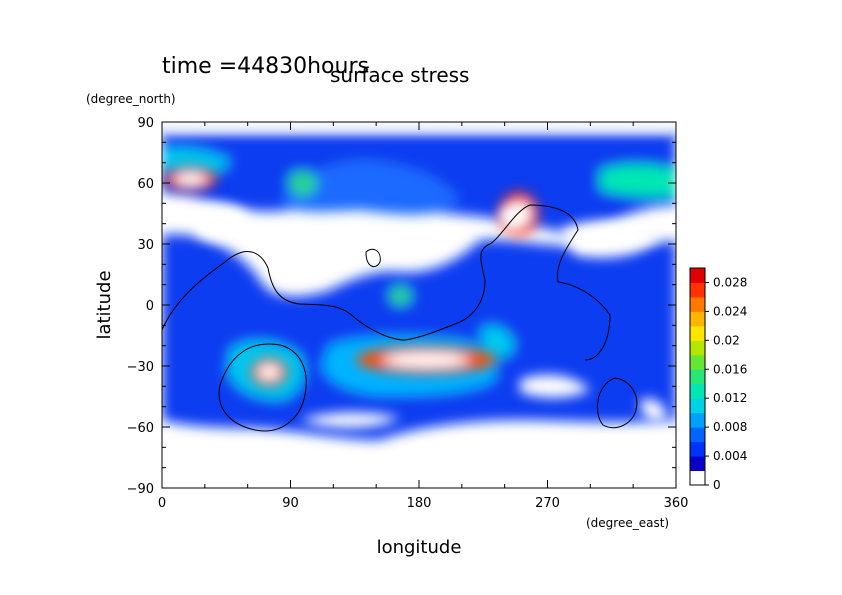 Image resolution: width=842 pixels, height=595 pixels. I want to click on coastline-southern-continent, so click(262, 387).